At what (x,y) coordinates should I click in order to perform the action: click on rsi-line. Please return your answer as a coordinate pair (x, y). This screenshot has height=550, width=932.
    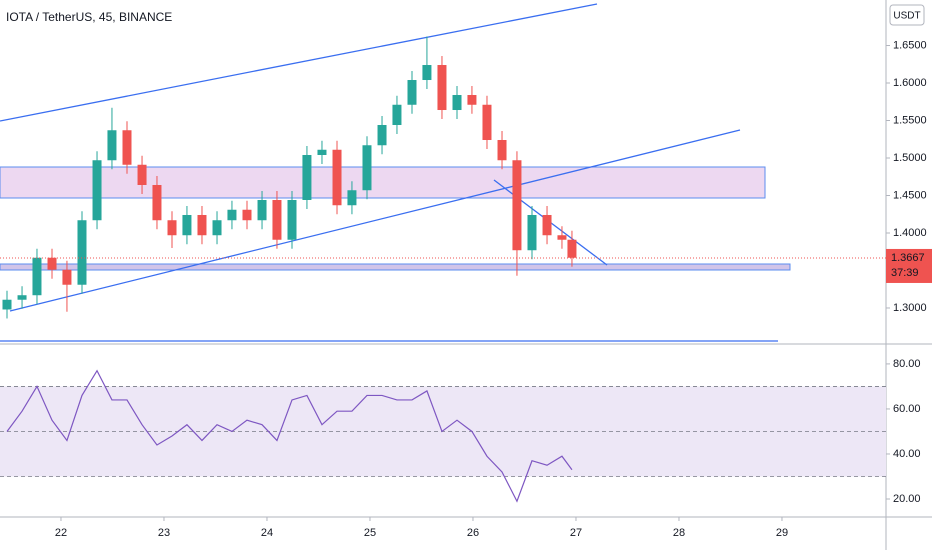
    Looking at the image, I should click on (289, 436).